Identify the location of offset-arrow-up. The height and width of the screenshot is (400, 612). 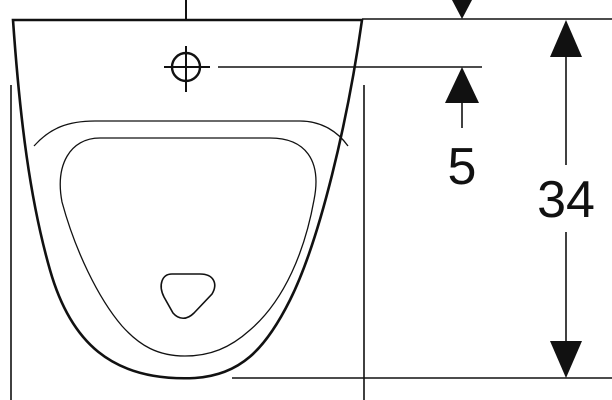
(462, 85).